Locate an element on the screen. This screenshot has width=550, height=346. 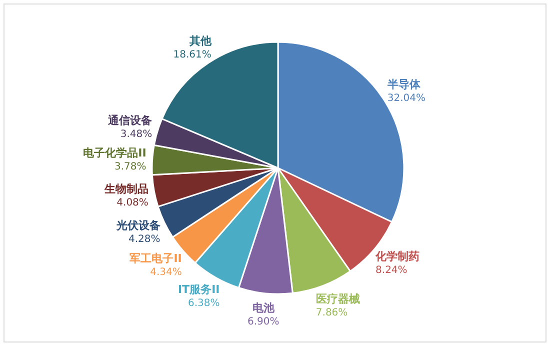
slice-label: IT服务II is located at coordinates (199, 289).